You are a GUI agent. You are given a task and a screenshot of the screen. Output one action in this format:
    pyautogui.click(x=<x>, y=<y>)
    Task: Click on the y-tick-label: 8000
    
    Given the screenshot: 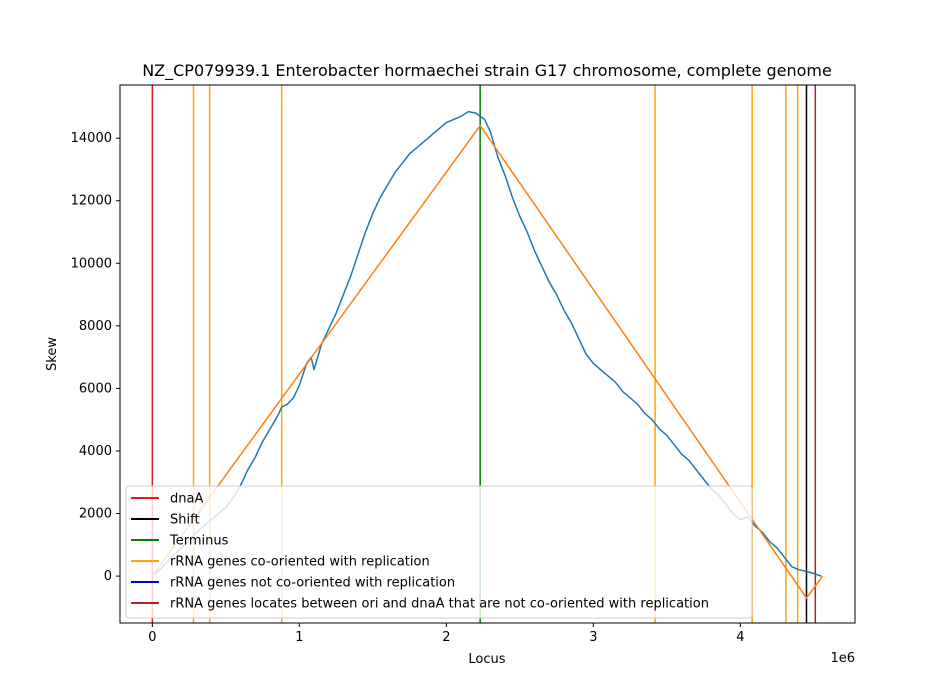 What is the action you would take?
    pyautogui.click(x=95, y=326)
    